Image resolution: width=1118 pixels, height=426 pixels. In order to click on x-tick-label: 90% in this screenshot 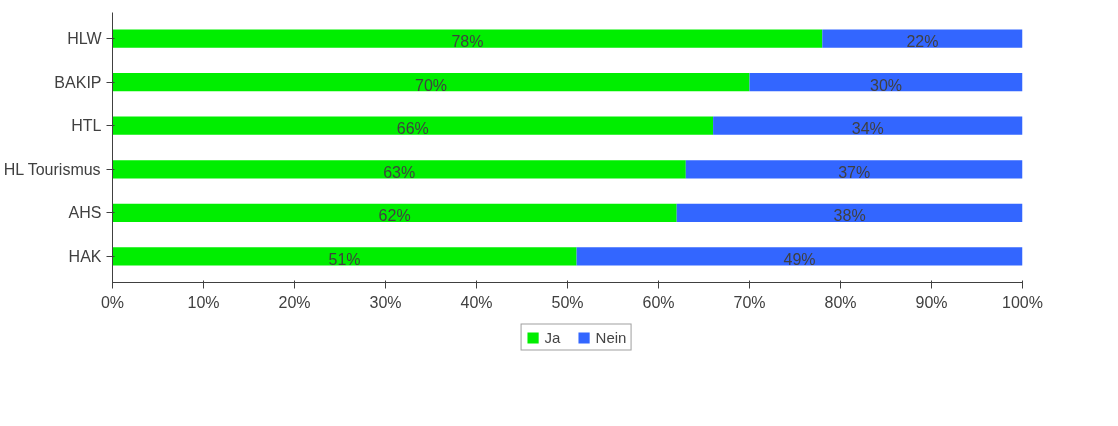, I will do `click(931, 302)`.